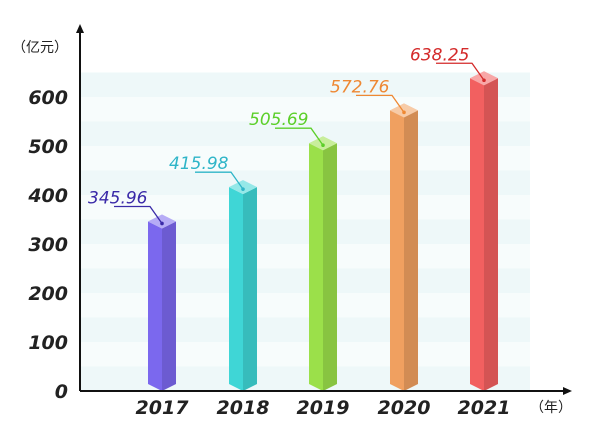  I want to click on data-label: 345.96, so click(118, 198).